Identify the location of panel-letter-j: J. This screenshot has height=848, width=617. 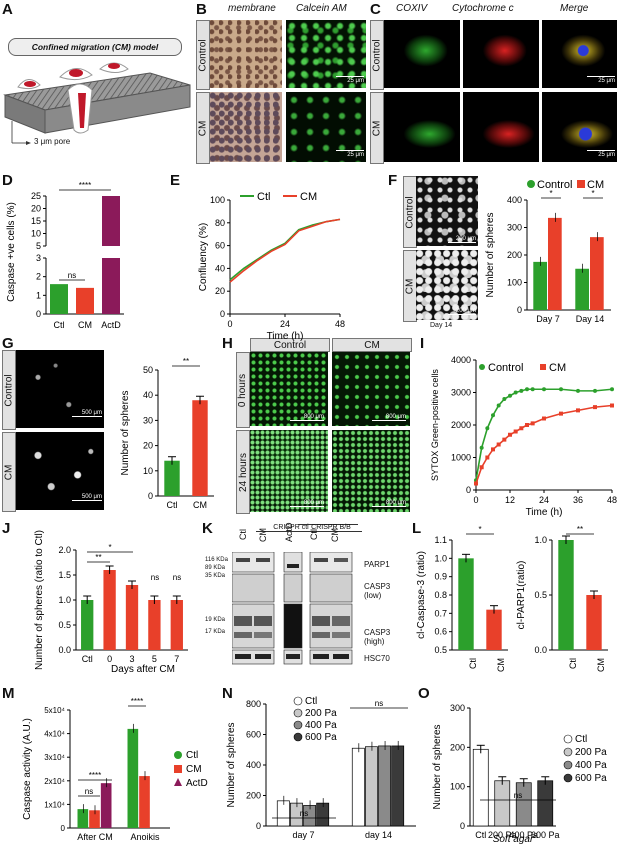
(6, 528).